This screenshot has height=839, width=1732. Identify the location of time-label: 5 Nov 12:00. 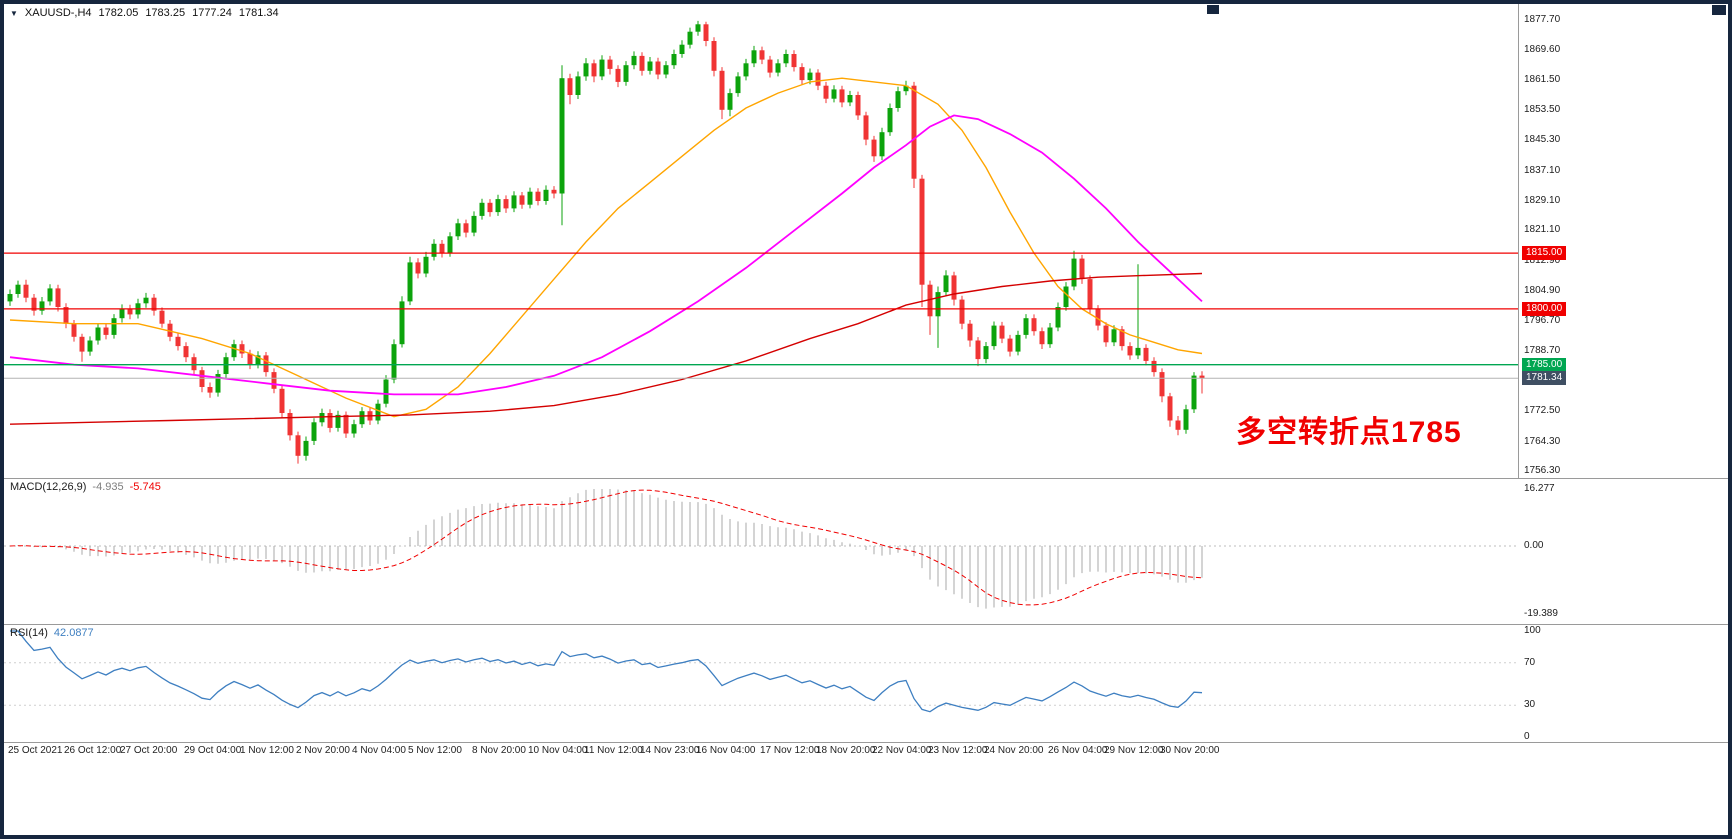
(435, 750).